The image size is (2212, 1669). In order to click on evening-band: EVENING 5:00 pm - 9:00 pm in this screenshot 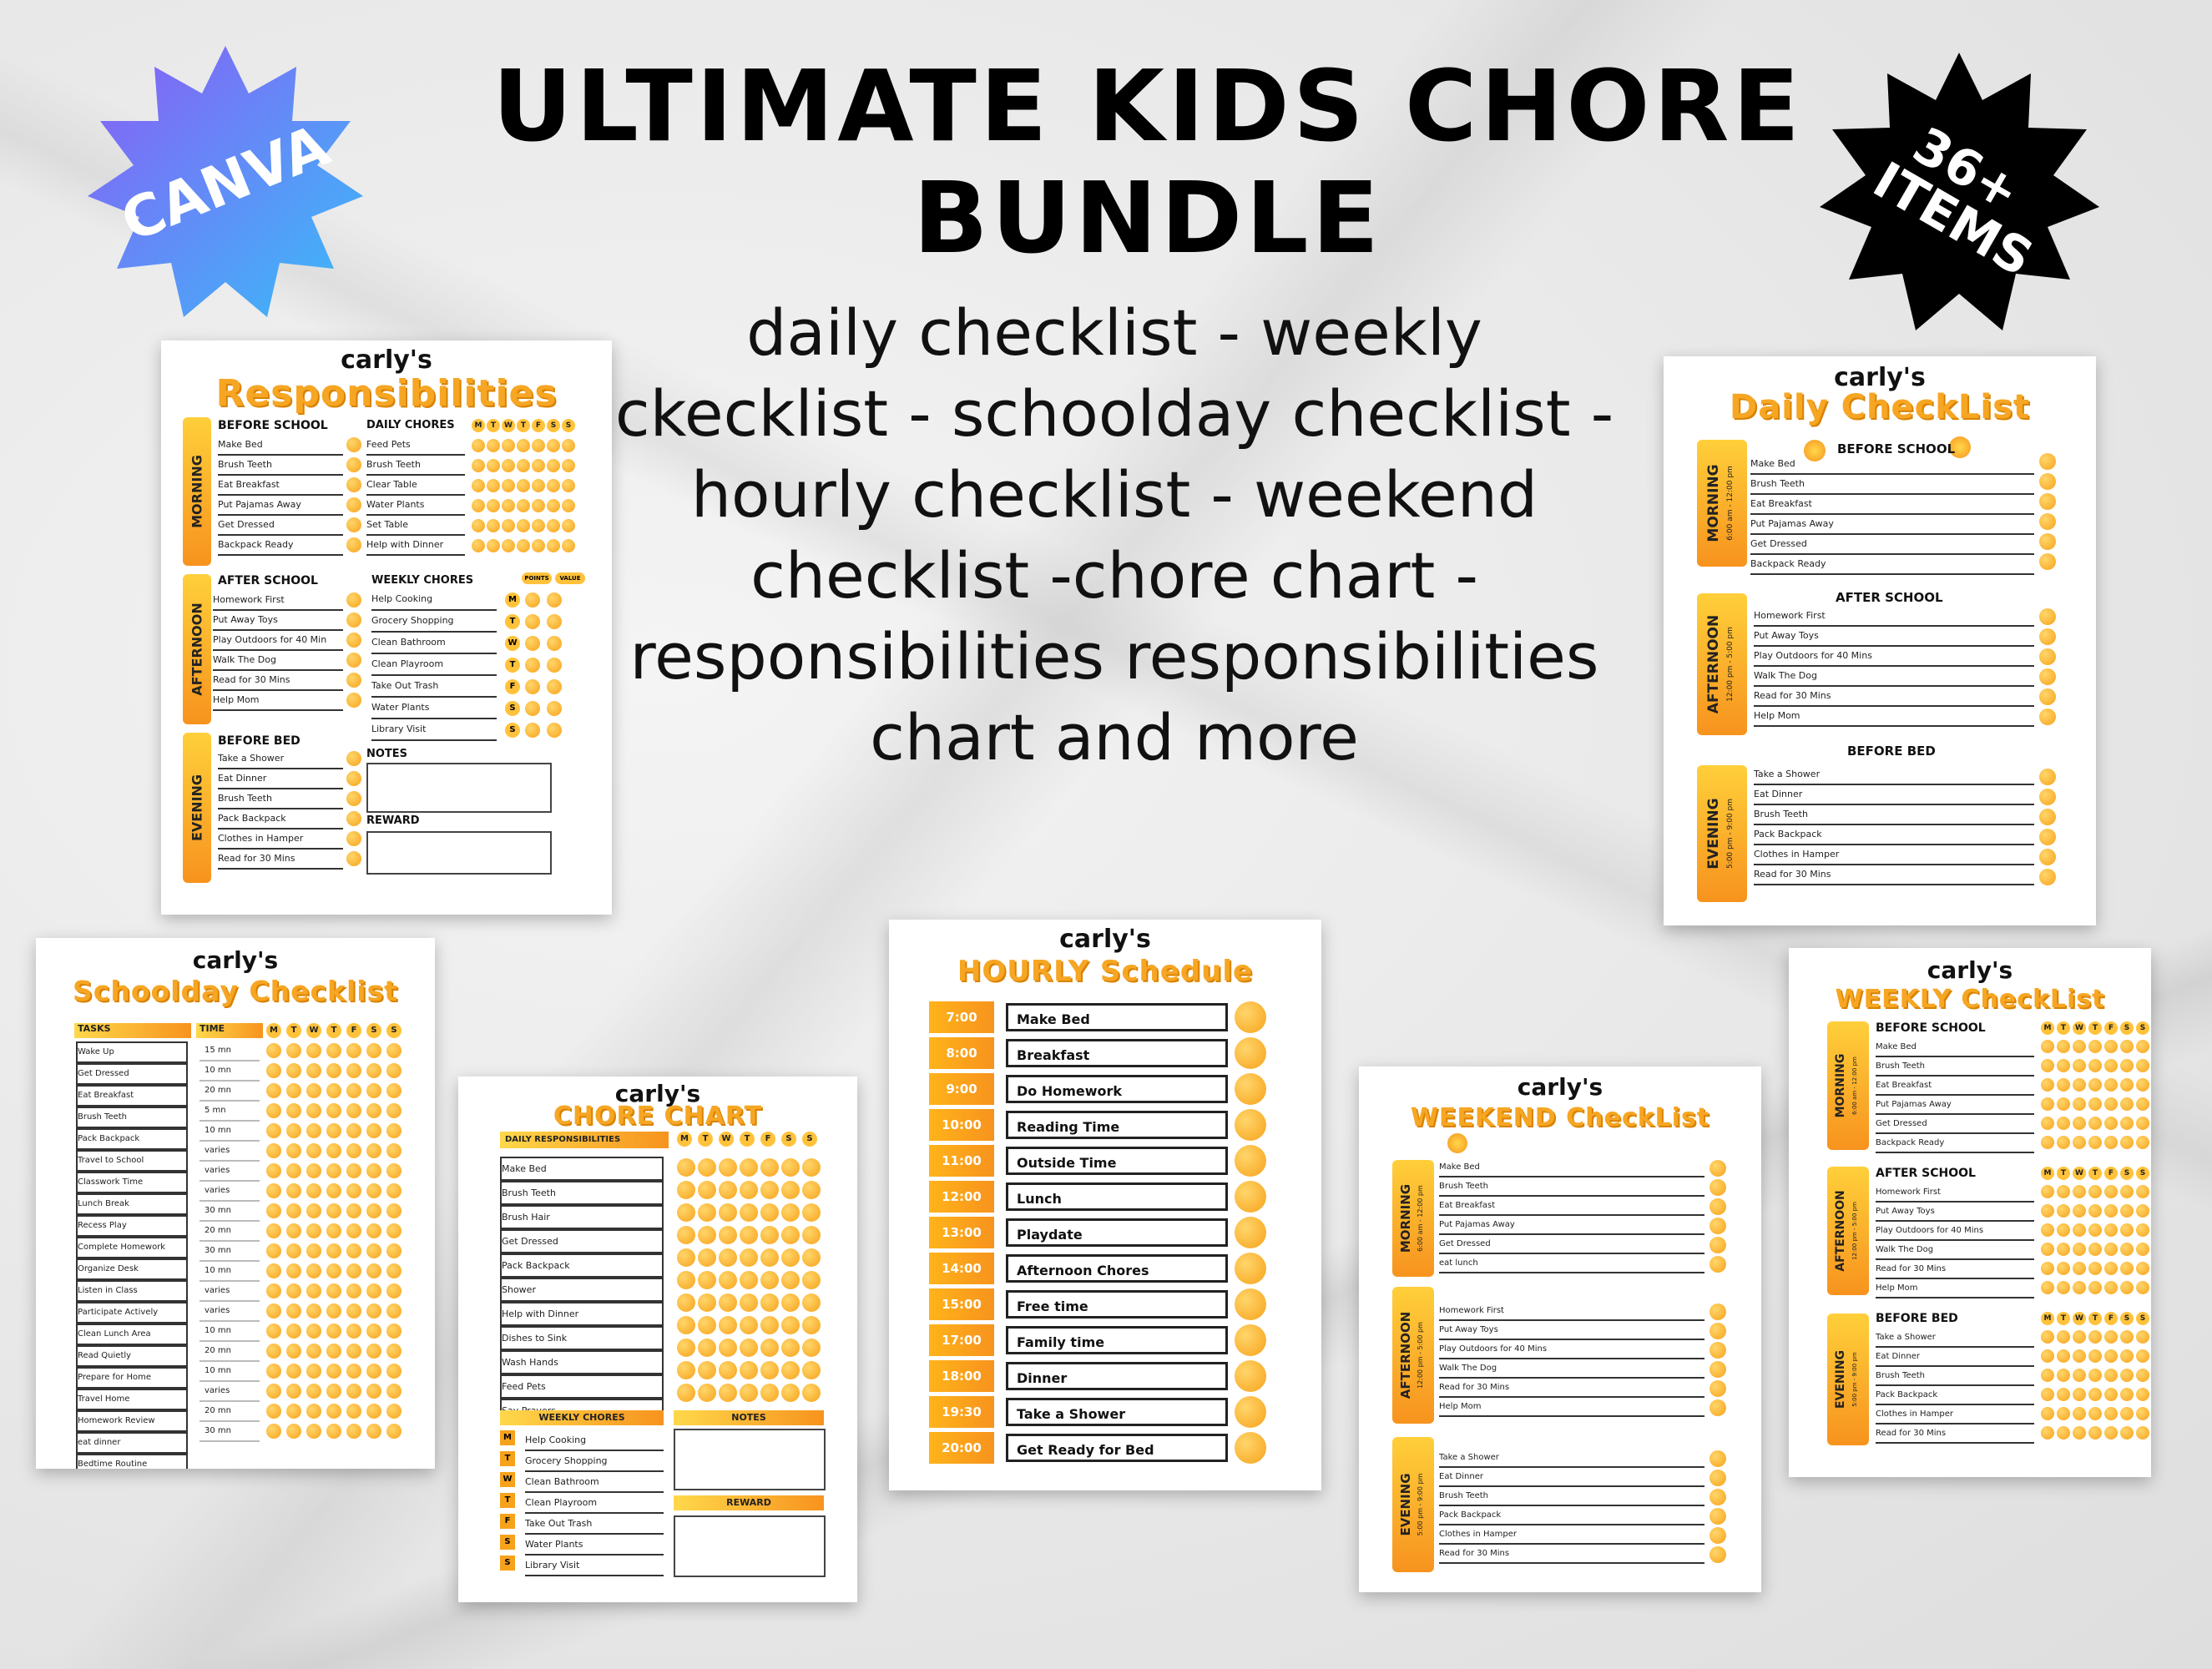, I will do `click(1722, 834)`.